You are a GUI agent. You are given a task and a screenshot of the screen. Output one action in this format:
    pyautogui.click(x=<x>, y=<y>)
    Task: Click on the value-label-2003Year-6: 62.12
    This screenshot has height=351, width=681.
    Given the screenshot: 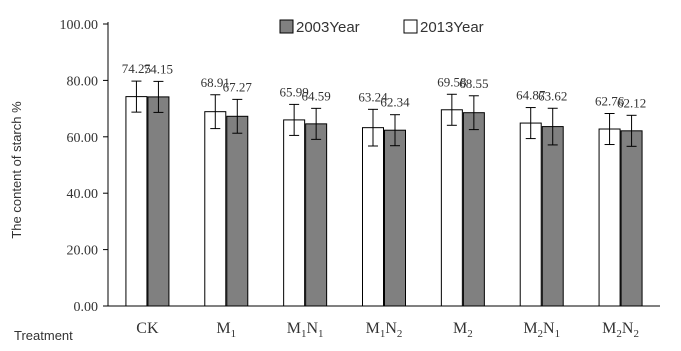 What is the action you would take?
    pyautogui.click(x=631, y=102)
    